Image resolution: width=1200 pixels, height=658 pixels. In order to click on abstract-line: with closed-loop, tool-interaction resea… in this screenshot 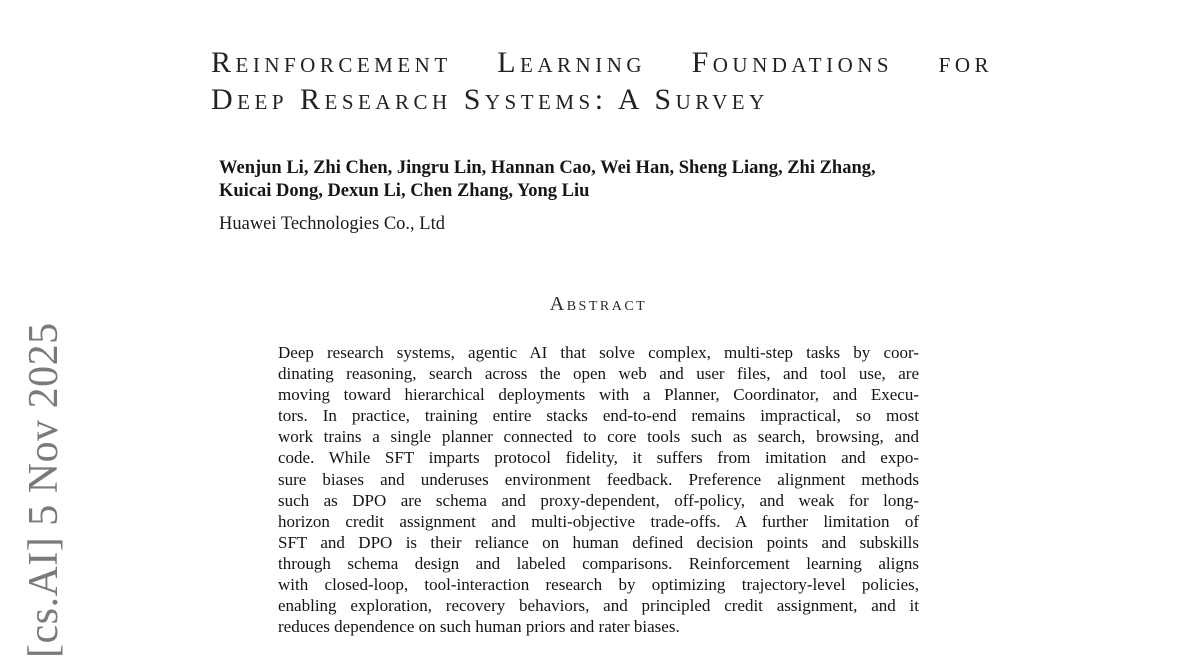, I will do `click(598, 585)`.